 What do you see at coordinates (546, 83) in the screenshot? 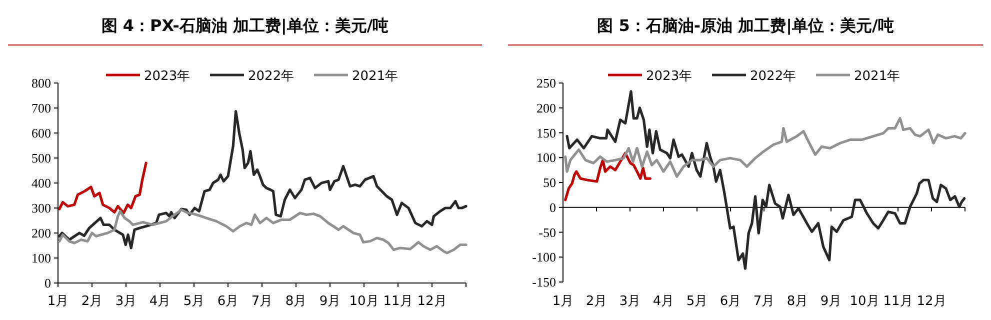
I see `y-tick-label: 250` at bounding box center [546, 83].